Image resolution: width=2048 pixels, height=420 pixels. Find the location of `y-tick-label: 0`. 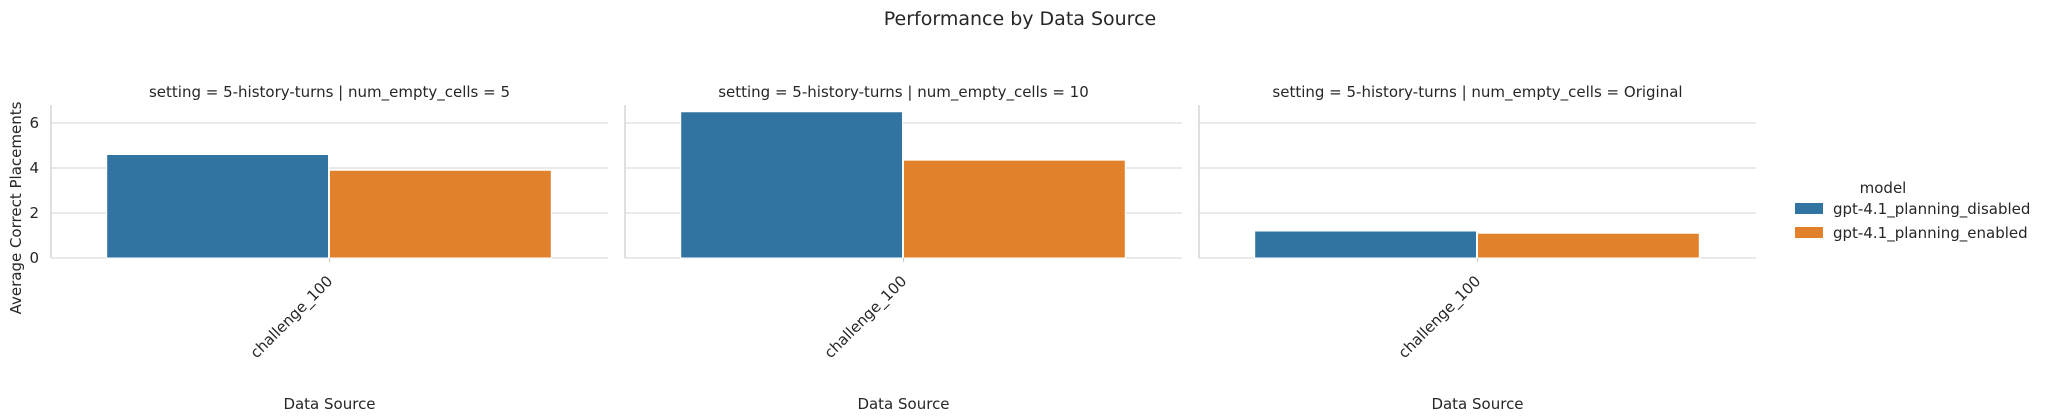

y-tick-label: 0 is located at coordinates (34, 258).